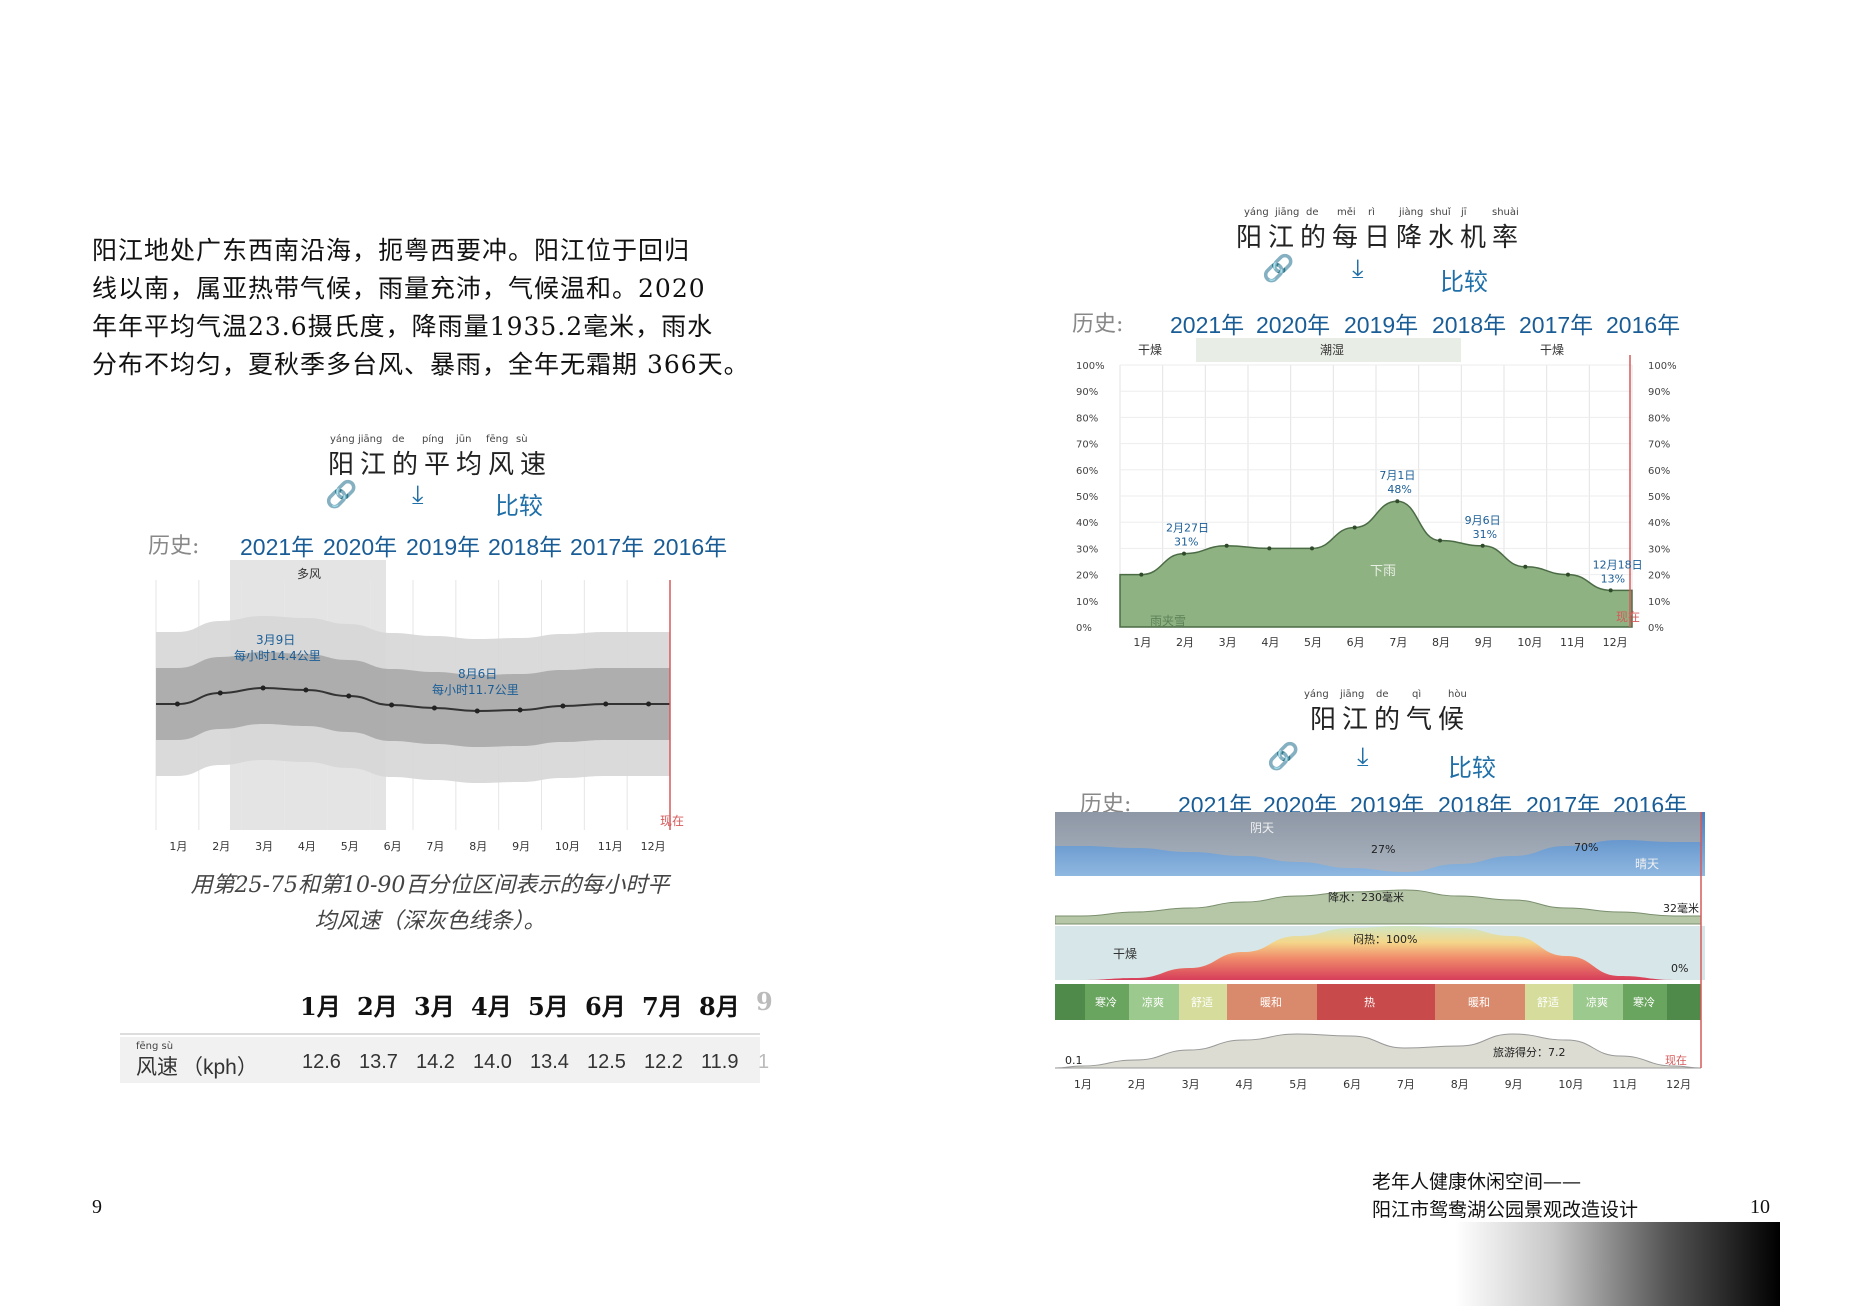 Image resolution: width=1861 pixels, height=1316 pixels. I want to click on month-tick-label: 11月, so click(1624, 1084).